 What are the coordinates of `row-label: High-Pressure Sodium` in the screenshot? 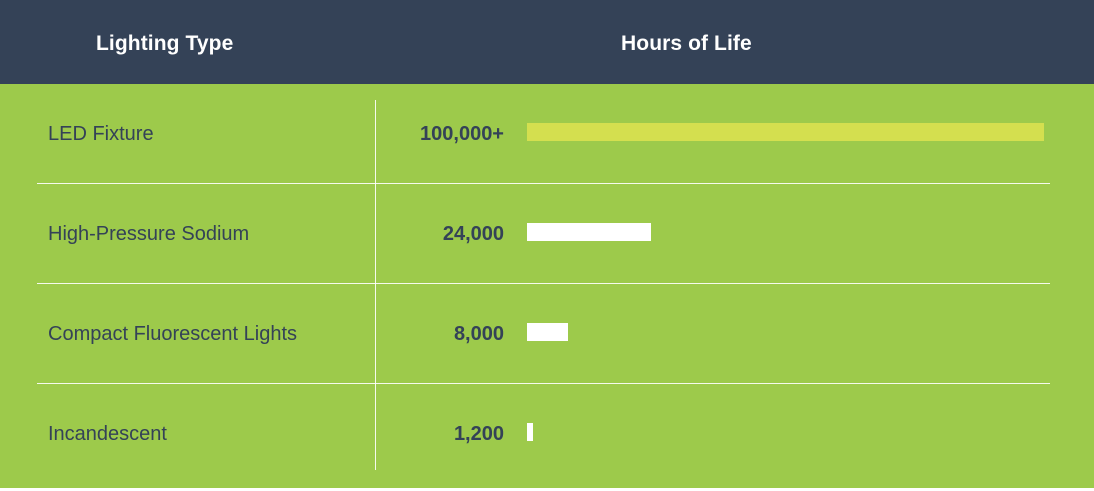 It's located at (149, 234).